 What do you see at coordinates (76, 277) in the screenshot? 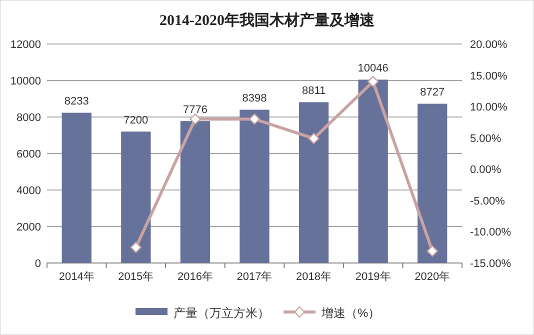
I see `x-tick-label: 2014年` at bounding box center [76, 277].